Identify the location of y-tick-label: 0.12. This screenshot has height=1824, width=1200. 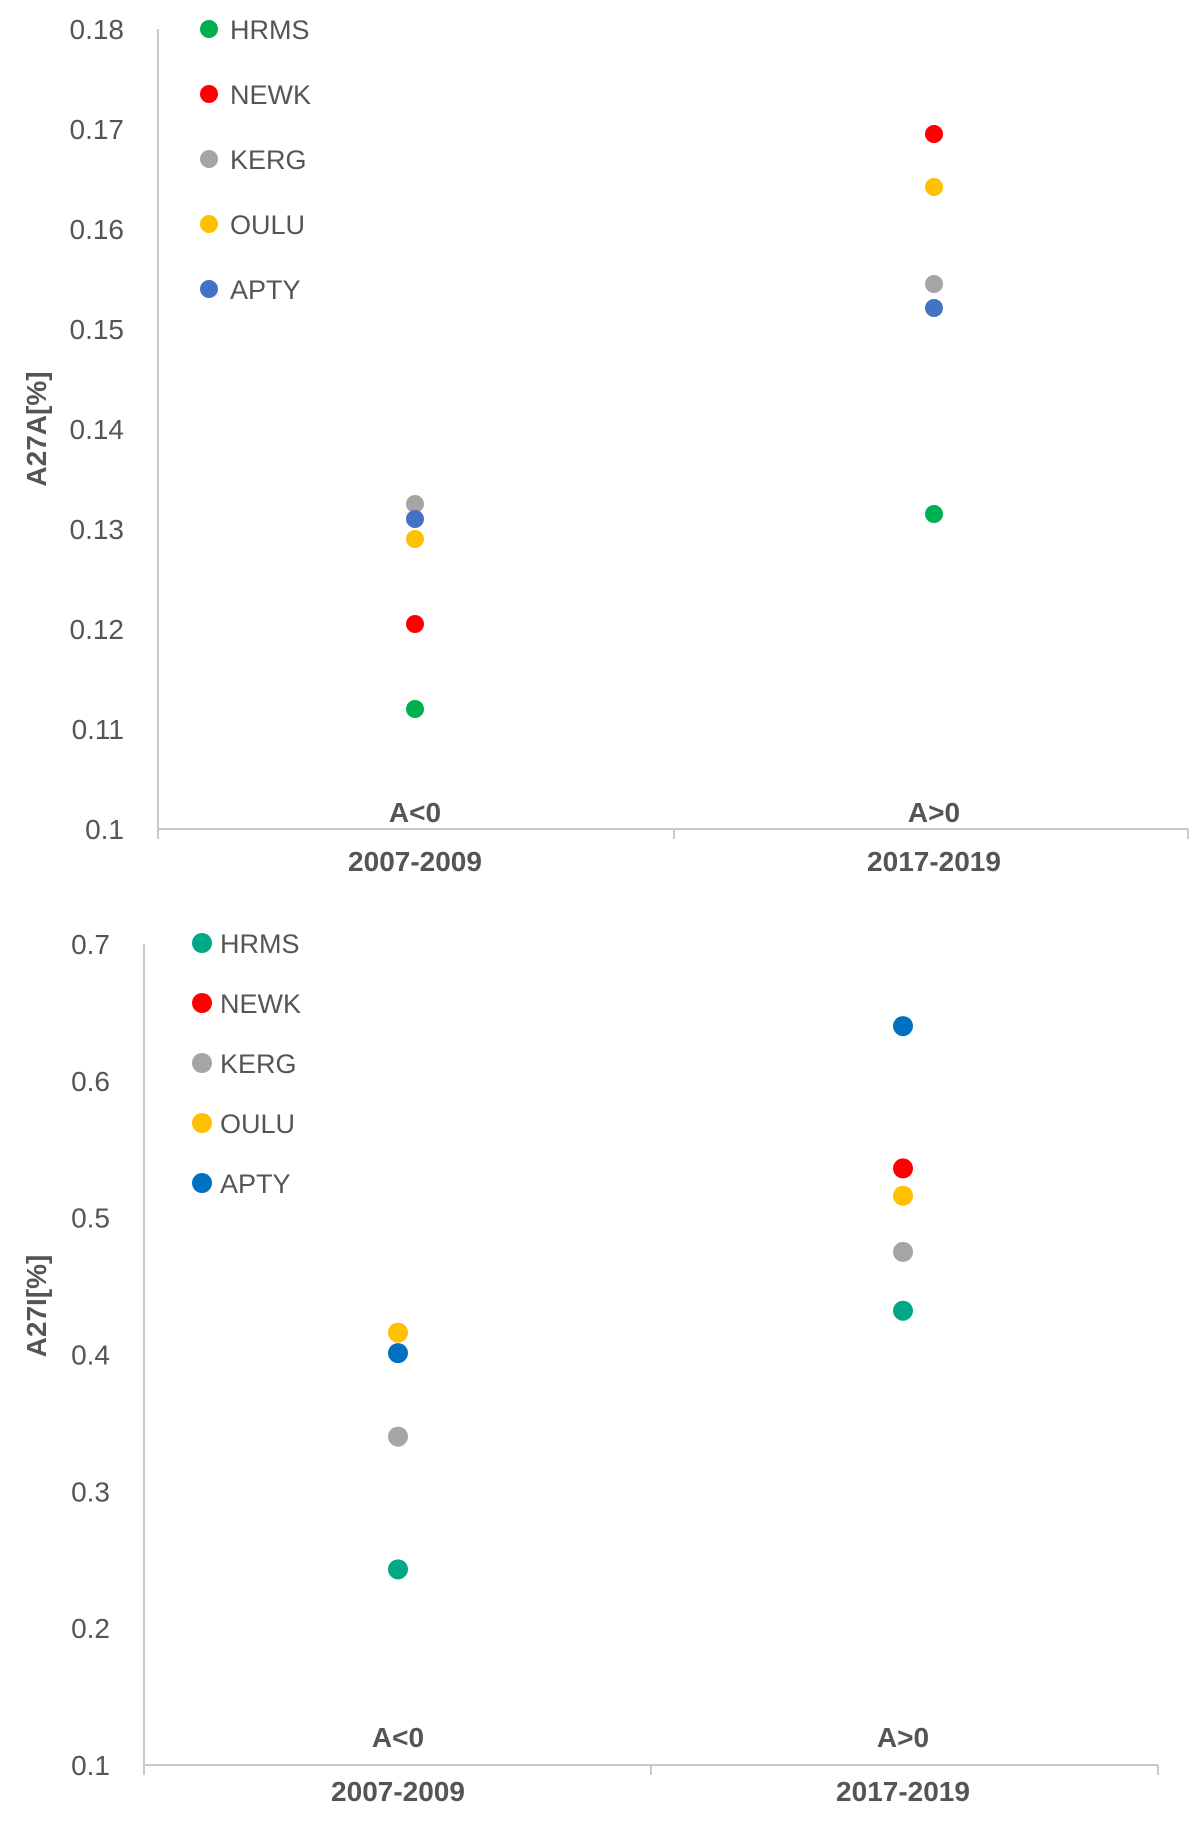
(97, 629).